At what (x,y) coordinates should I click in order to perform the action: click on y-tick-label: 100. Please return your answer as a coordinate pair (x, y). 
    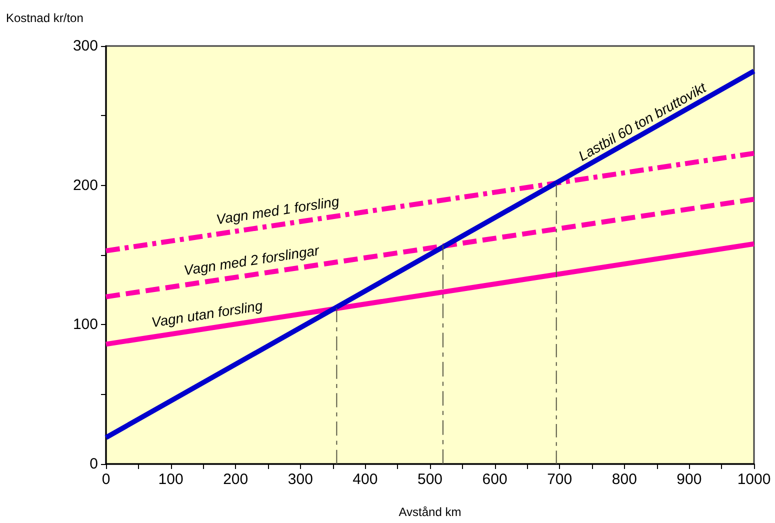
    Looking at the image, I should click on (85, 325).